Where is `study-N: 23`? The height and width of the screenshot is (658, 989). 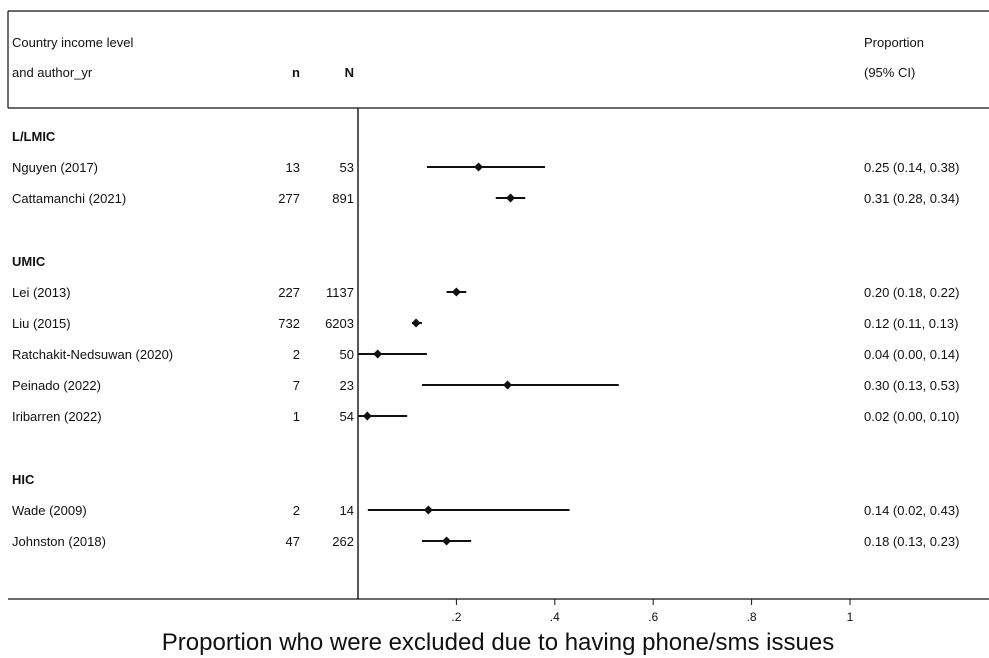 study-N: 23 is located at coordinates (347, 385).